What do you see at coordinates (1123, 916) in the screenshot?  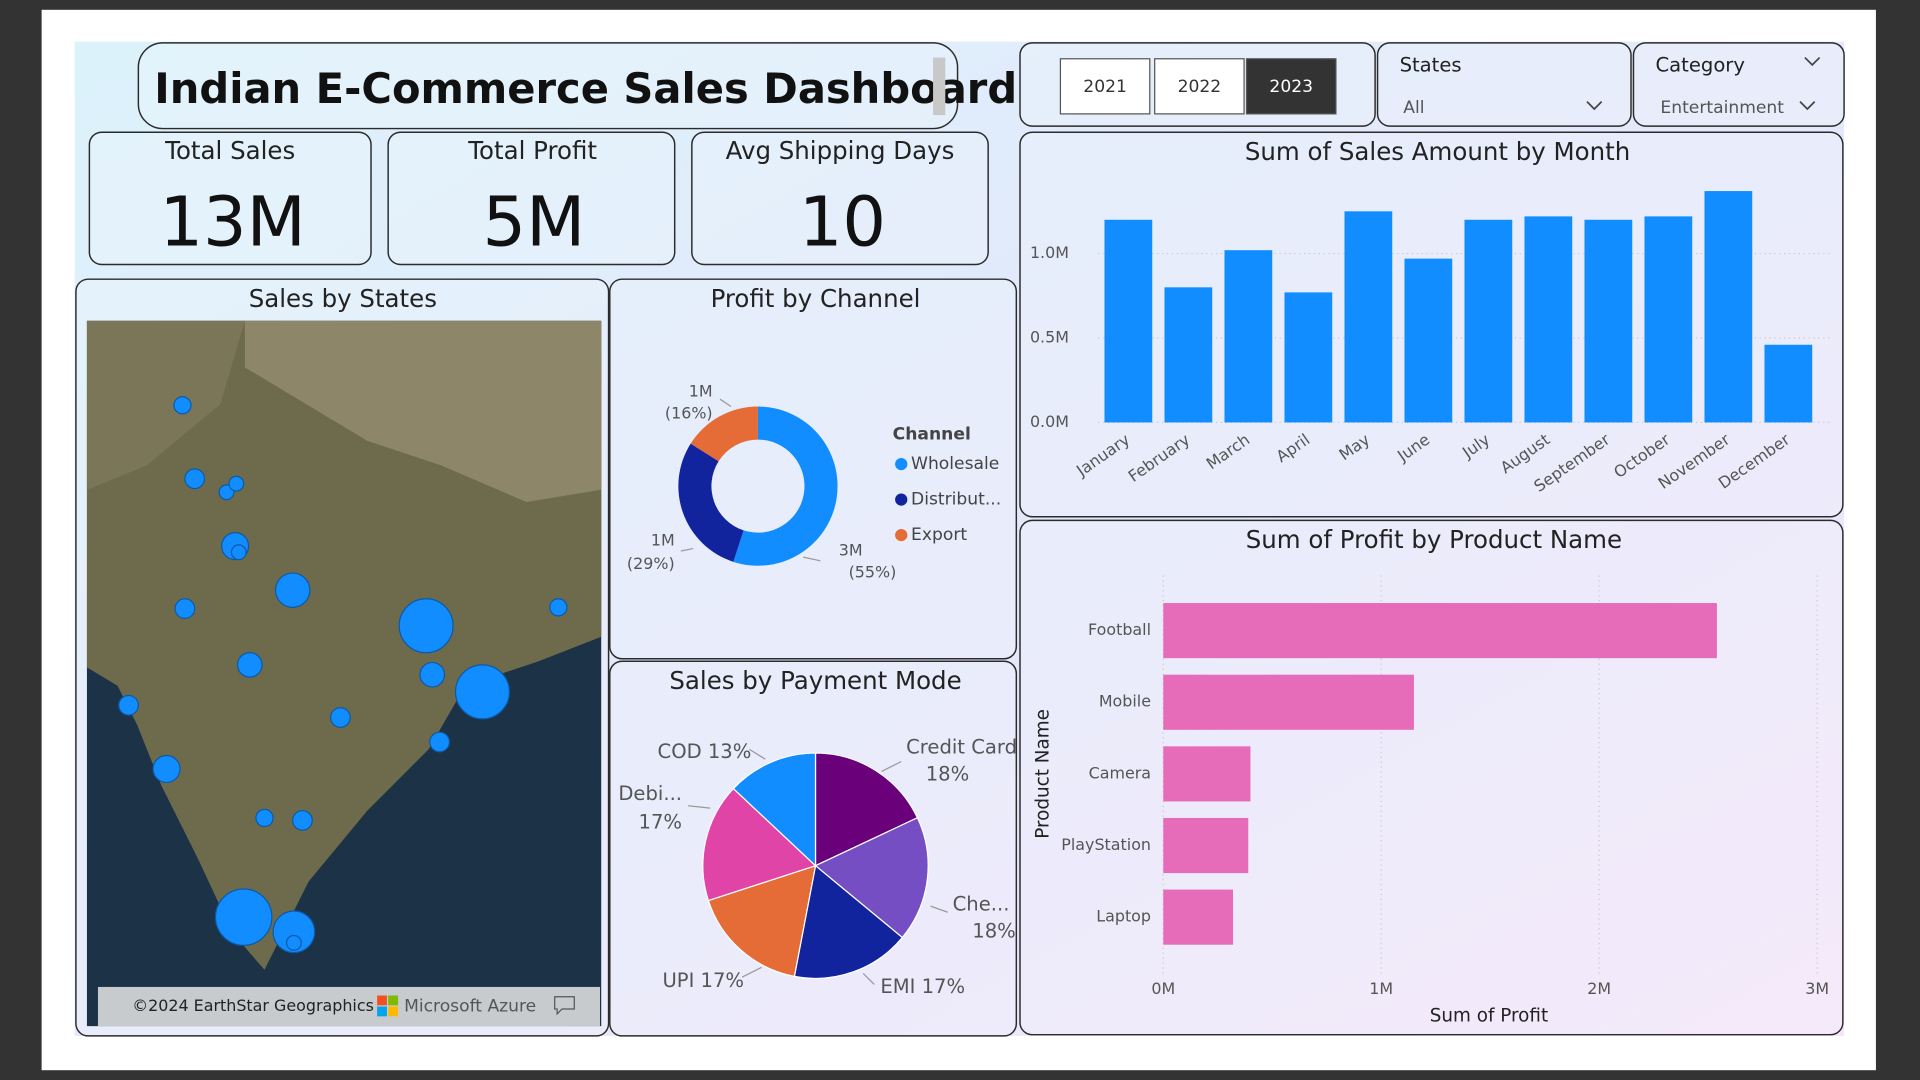 I see `y-tick-label: Laptop` at bounding box center [1123, 916].